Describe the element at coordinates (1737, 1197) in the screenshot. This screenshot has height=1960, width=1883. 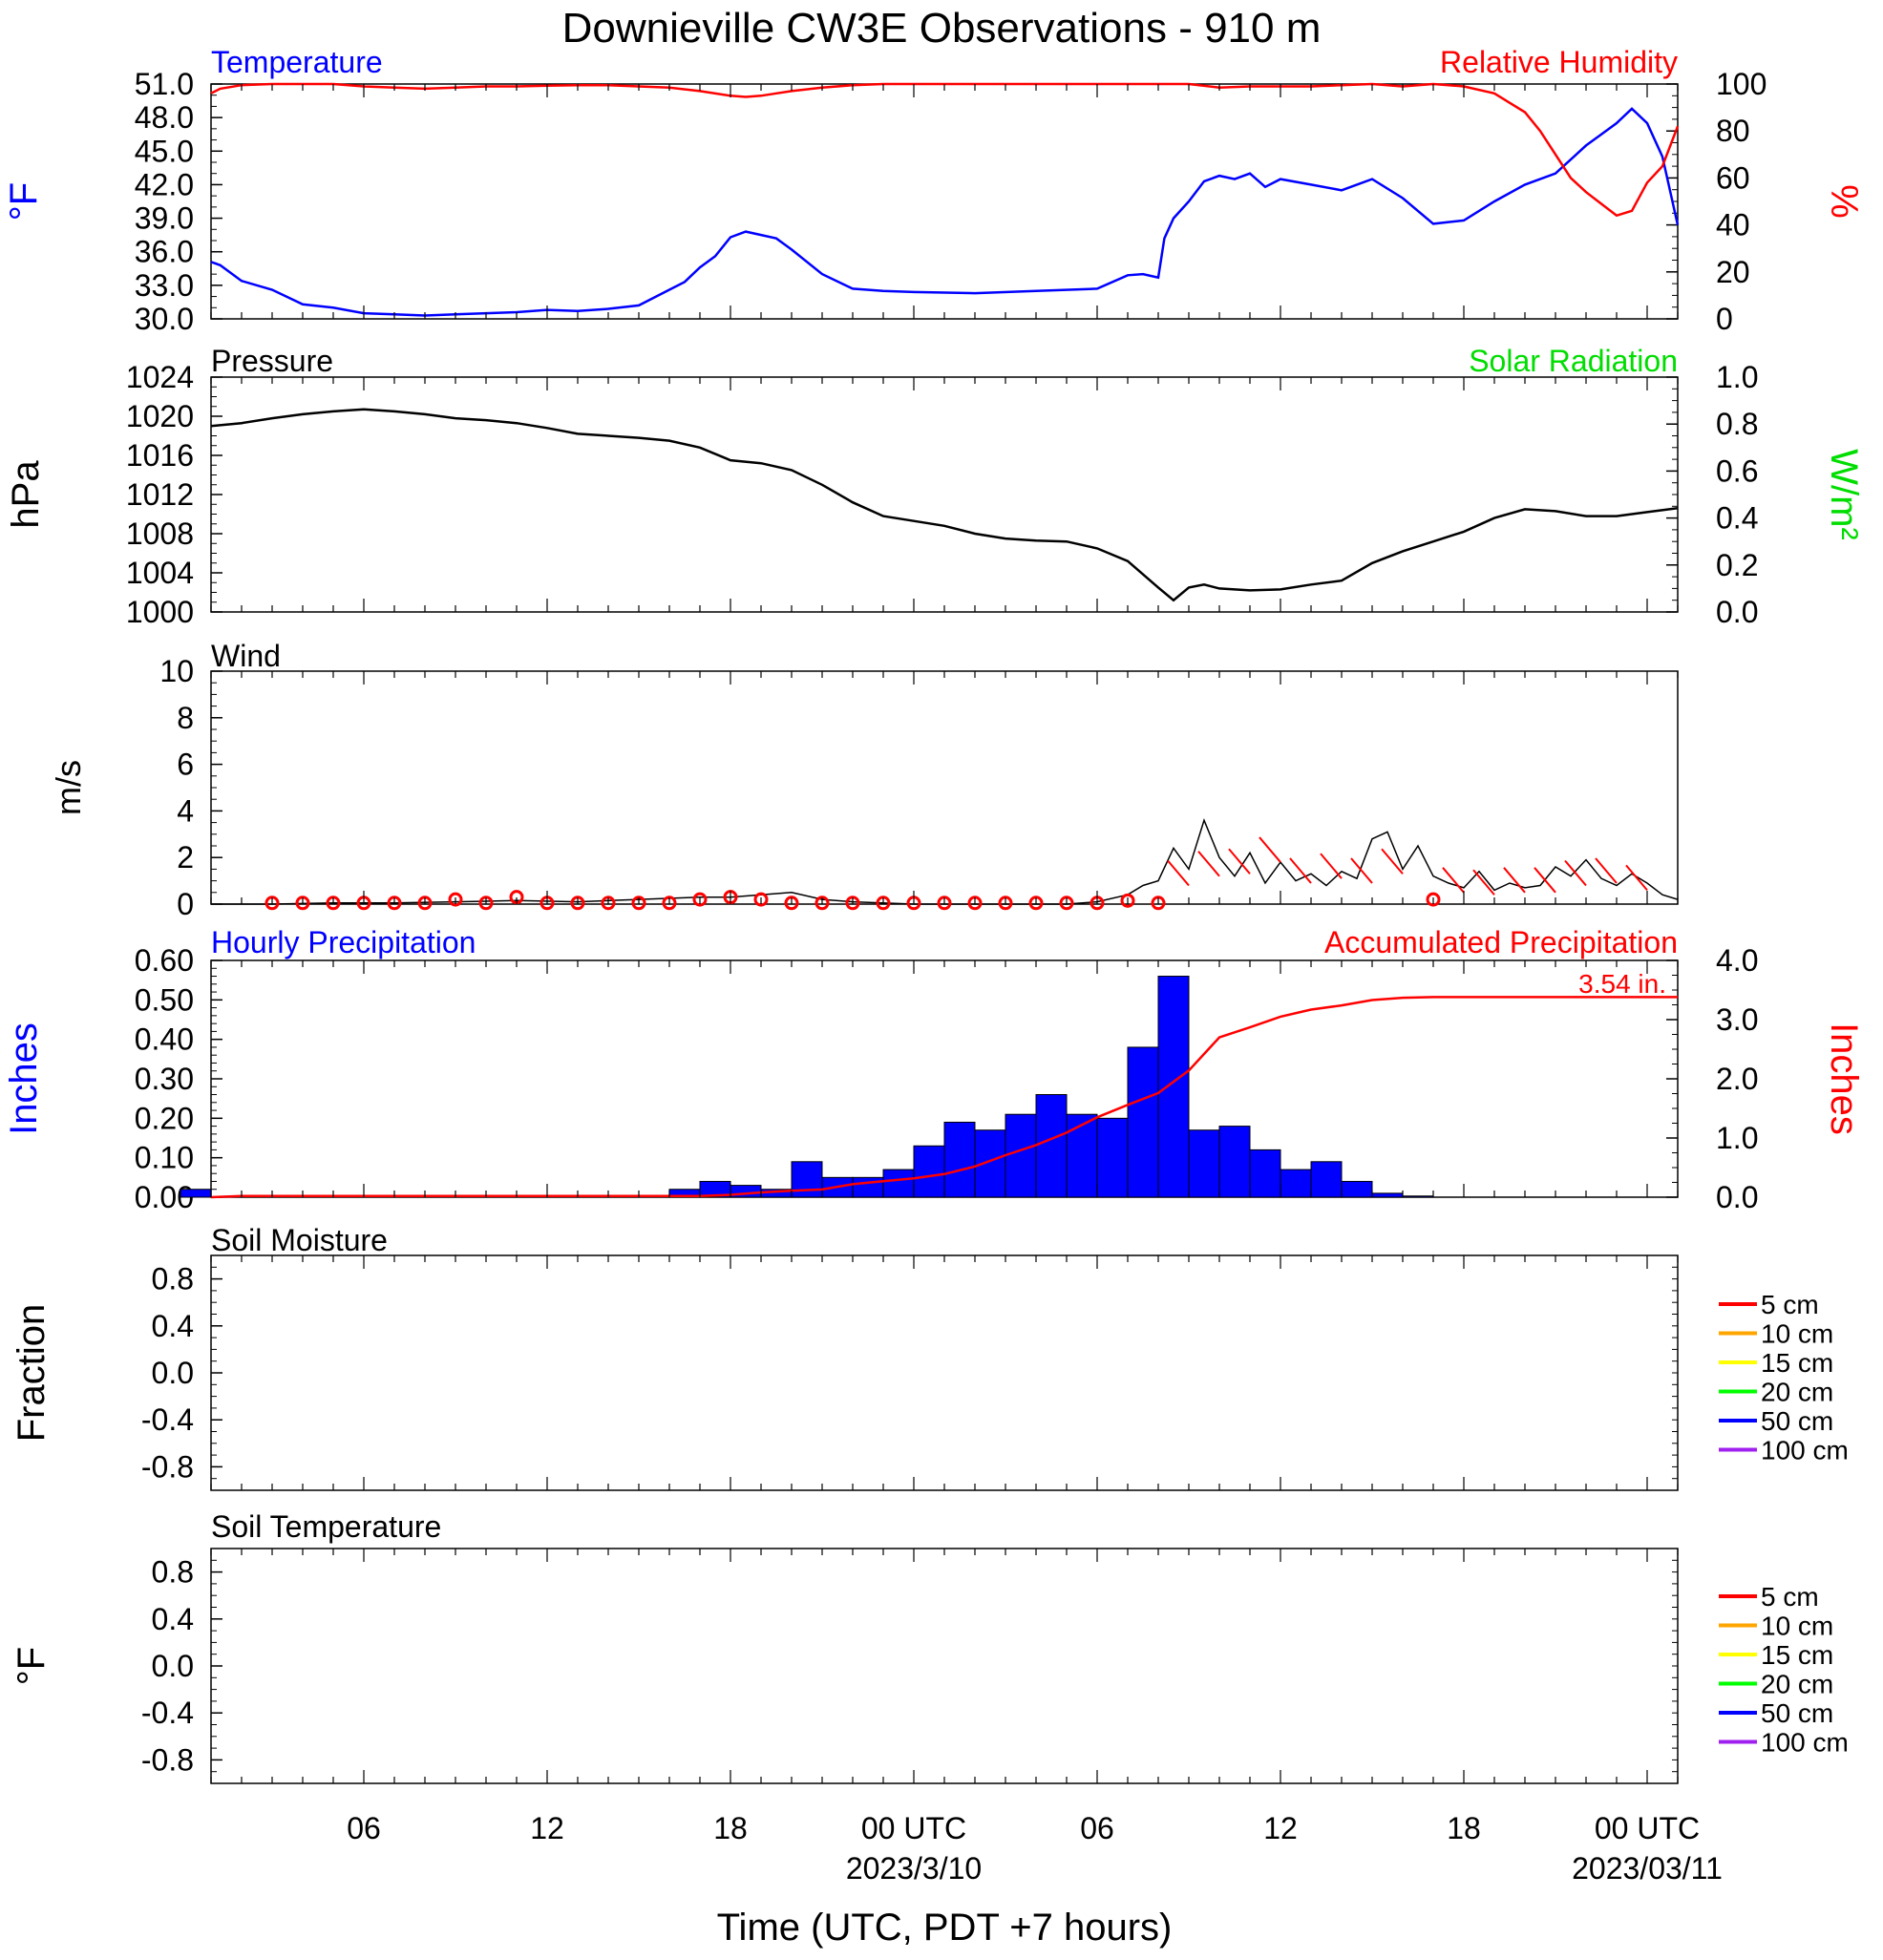
I see `accum-precip-tick-label: 0.0` at that location.